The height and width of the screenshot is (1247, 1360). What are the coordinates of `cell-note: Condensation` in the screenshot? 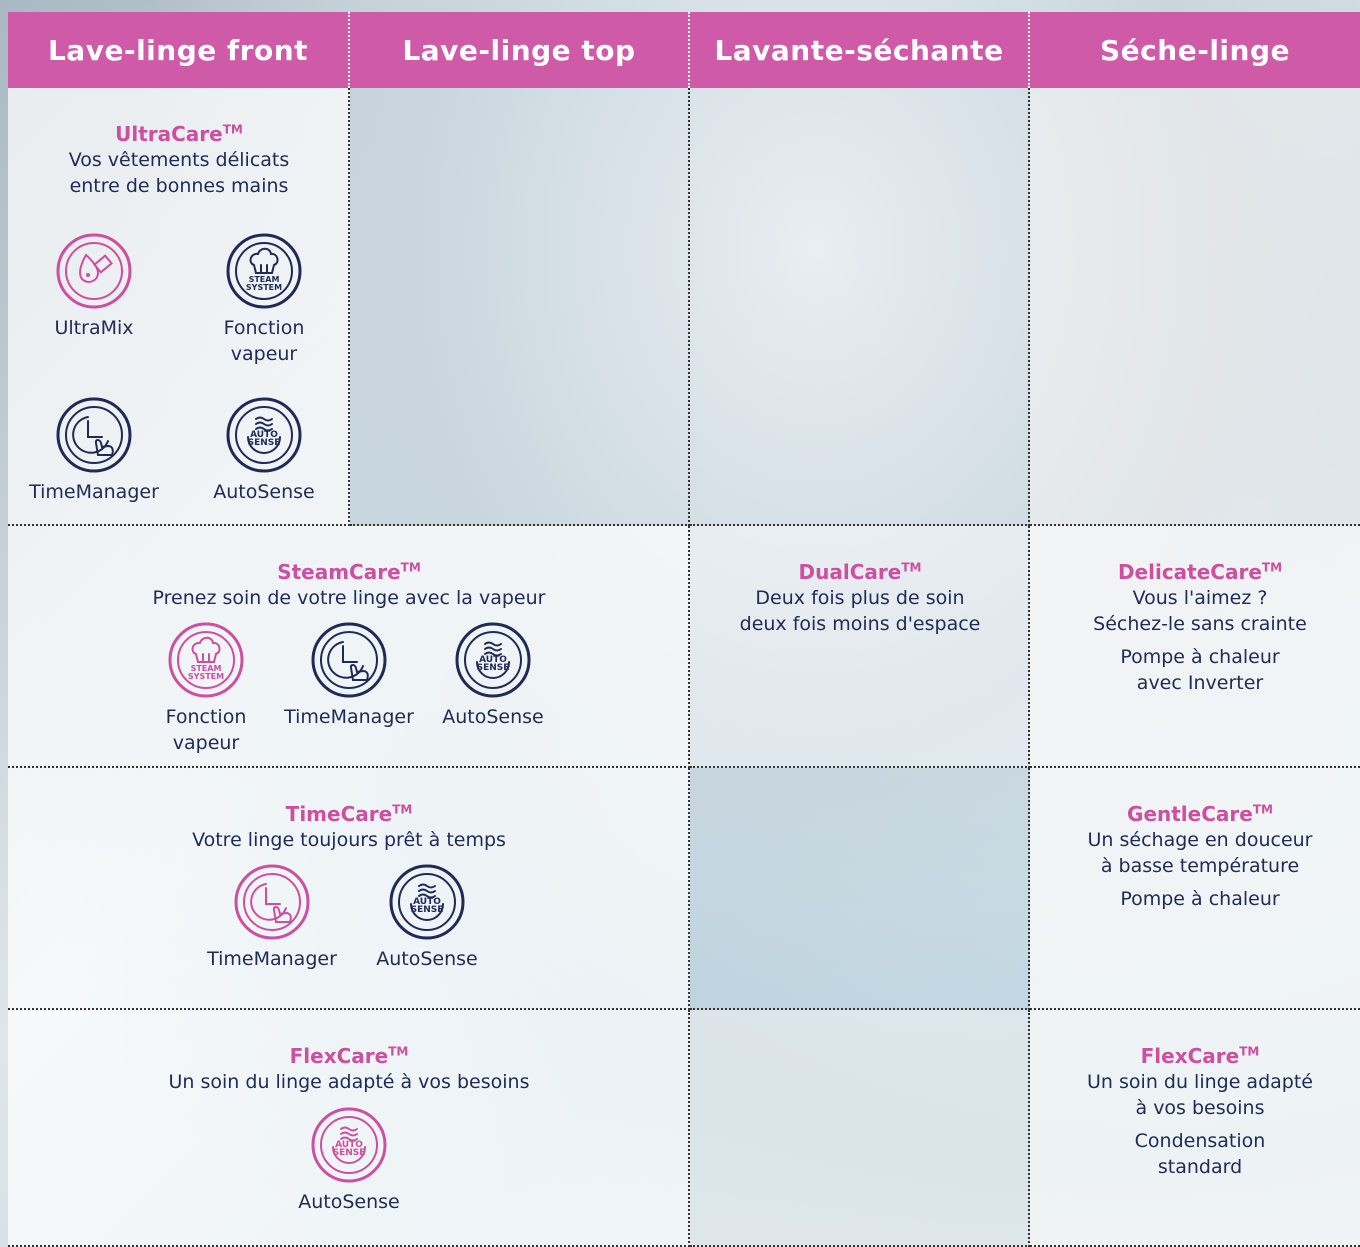 It's located at (1200, 1141).